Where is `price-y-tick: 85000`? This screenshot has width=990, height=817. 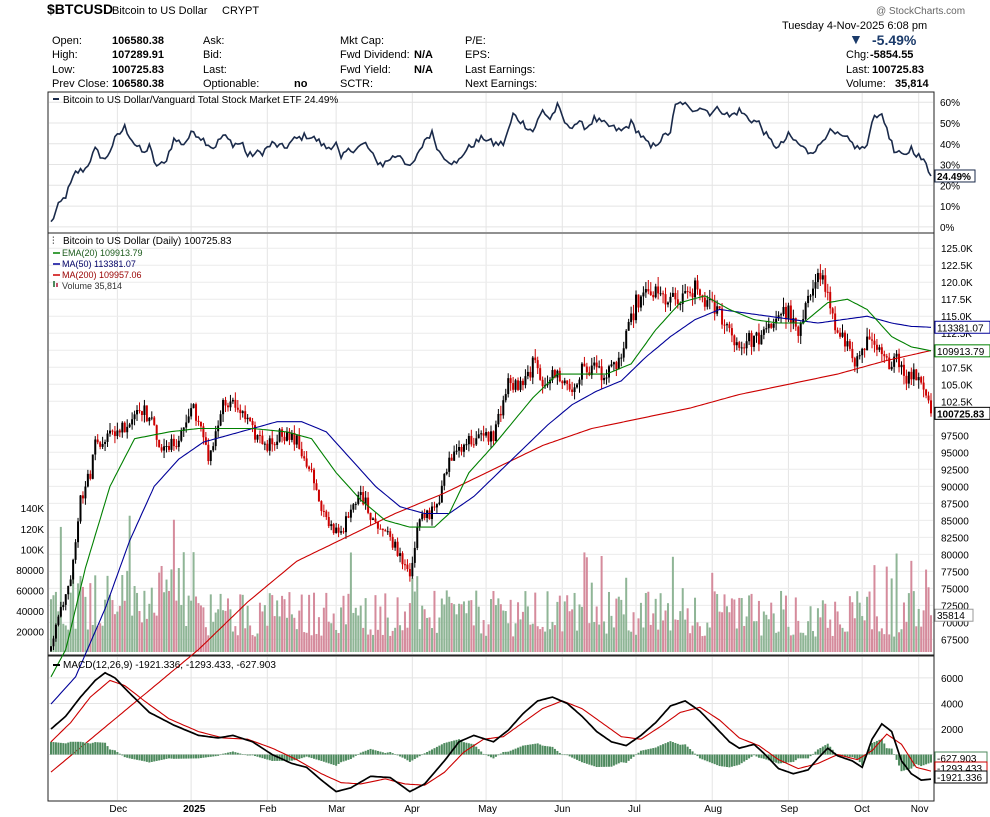
price-y-tick: 85000 is located at coordinates (955, 521).